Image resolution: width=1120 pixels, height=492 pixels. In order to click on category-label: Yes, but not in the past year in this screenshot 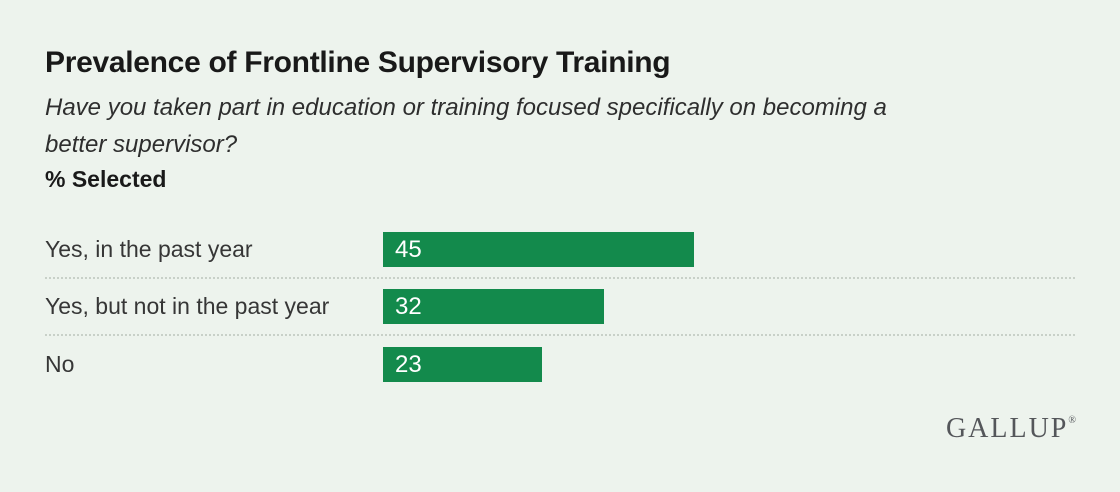, I will do `click(187, 306)`.